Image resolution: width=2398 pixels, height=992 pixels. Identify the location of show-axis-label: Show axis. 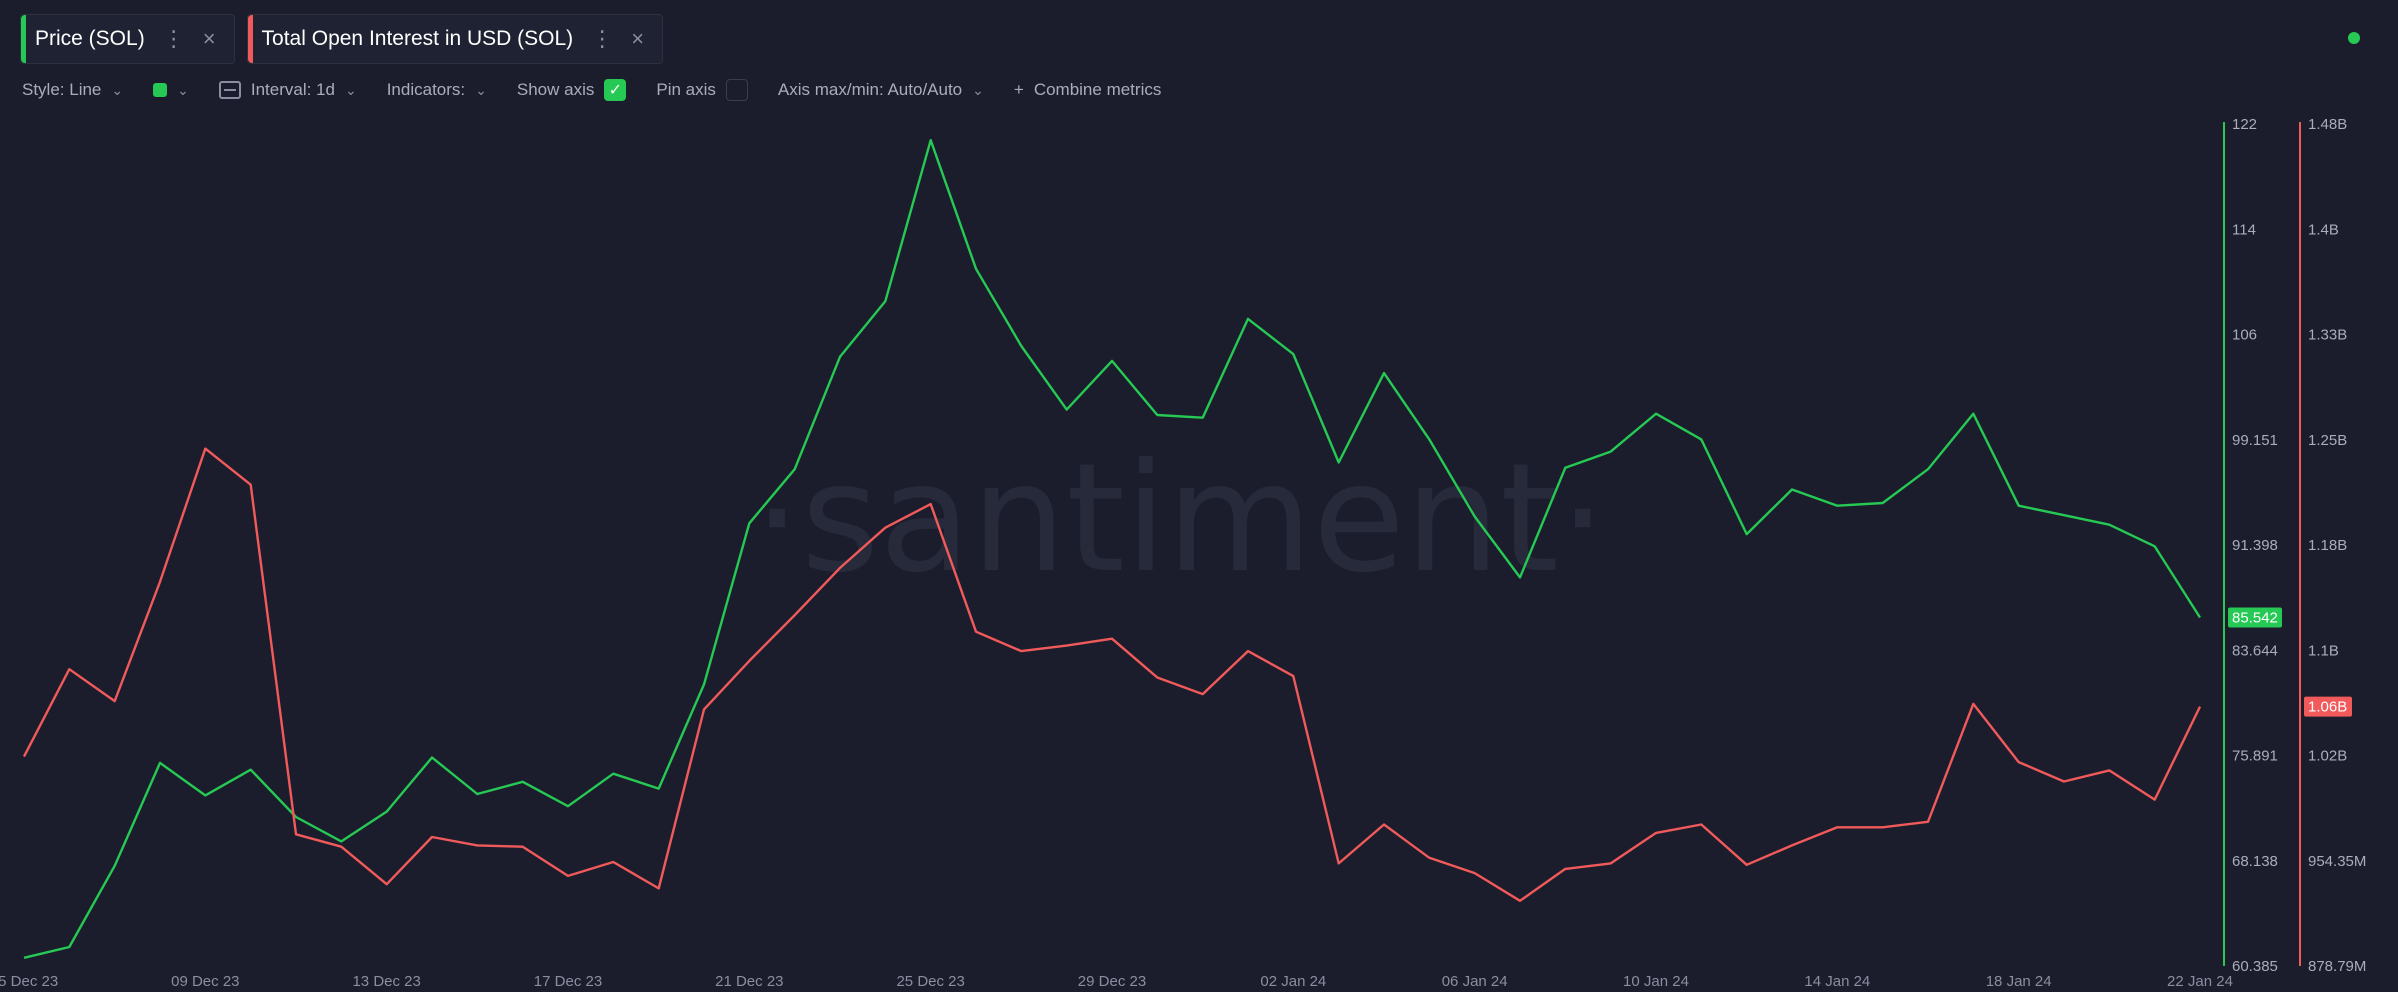
(555, 89).